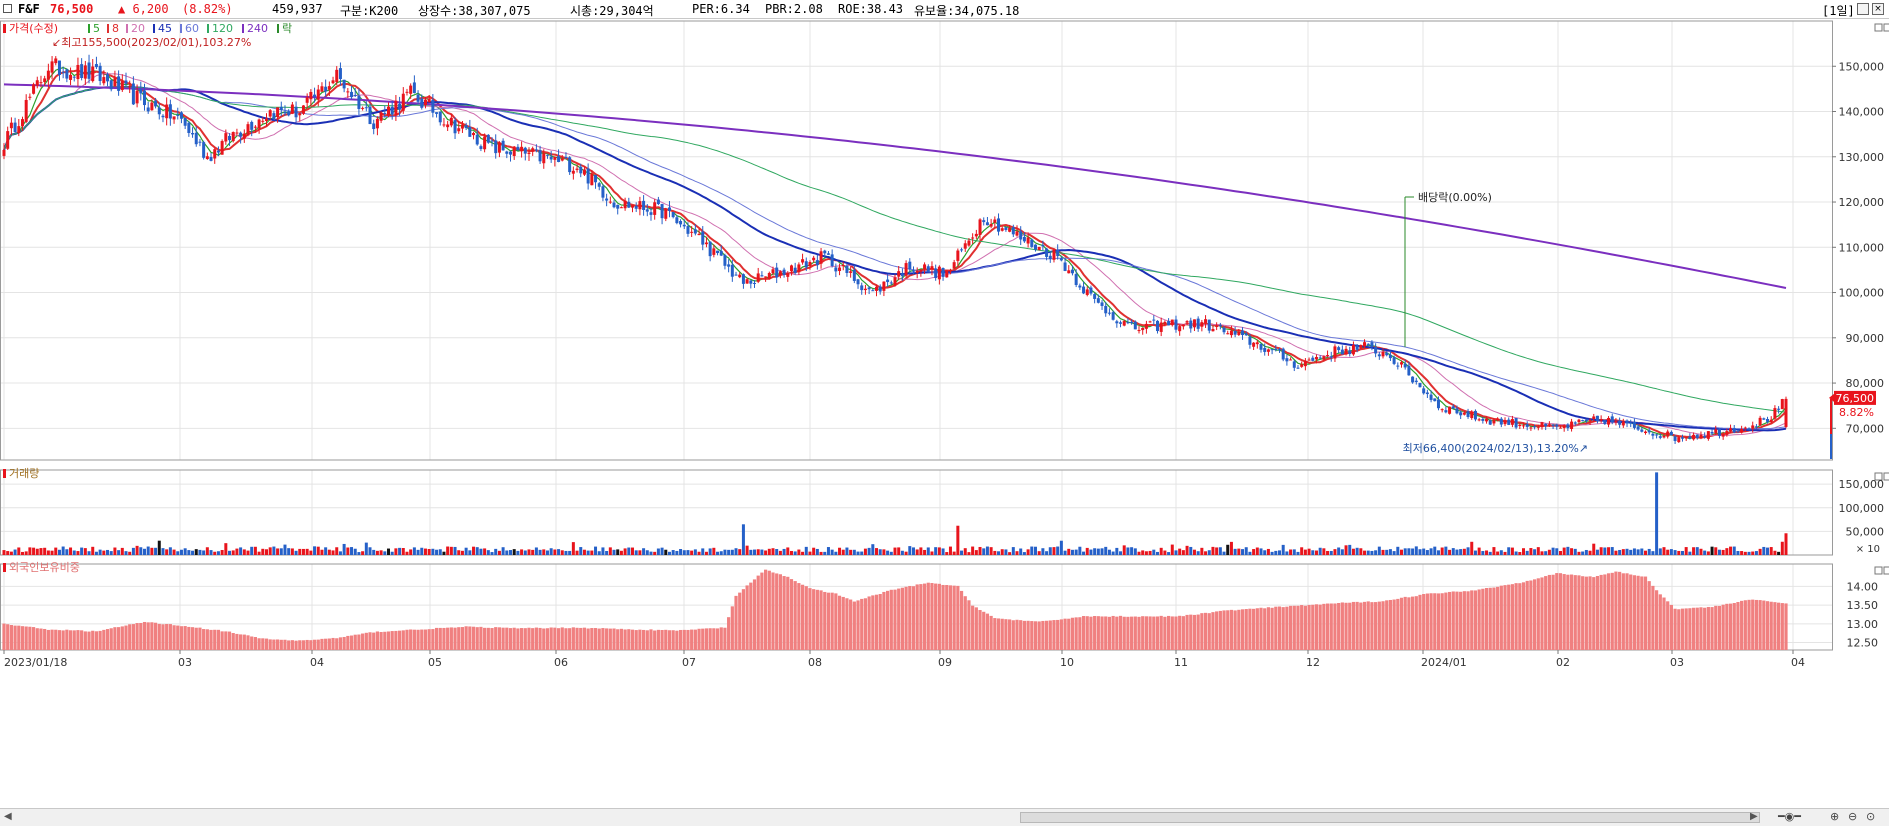 Image resolution: width=1889 pixels, height=826 pixels. Describe the element at coordinates (1878, 9) in the screenshot. I see `close-icon: ×` at that location.